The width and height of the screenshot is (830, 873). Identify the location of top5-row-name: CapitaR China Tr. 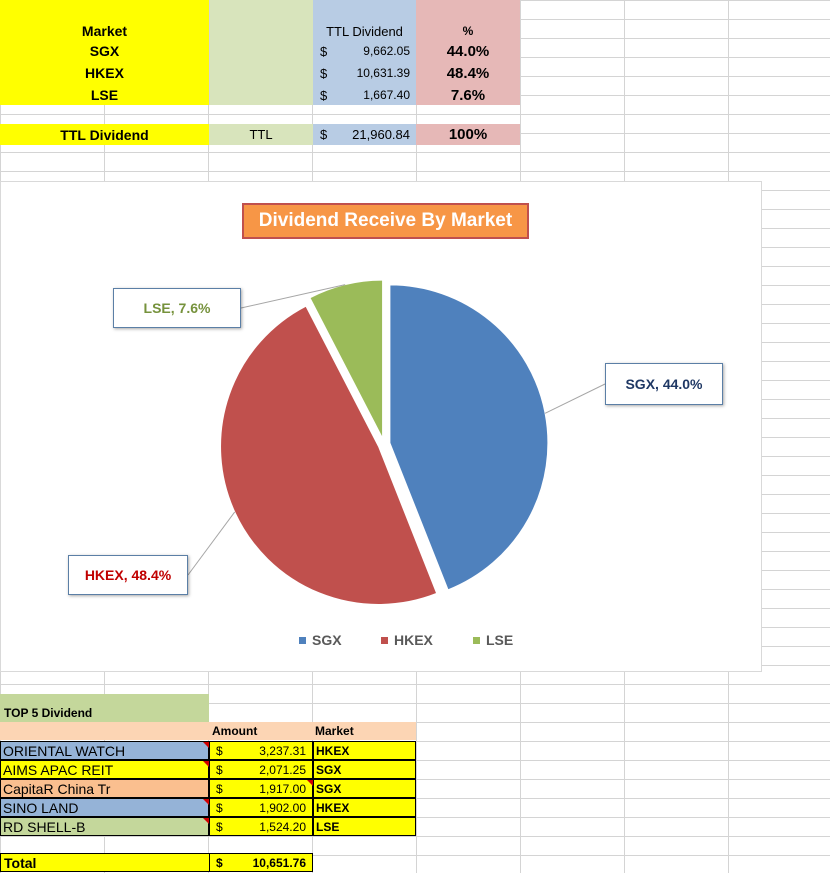
(57, 788).